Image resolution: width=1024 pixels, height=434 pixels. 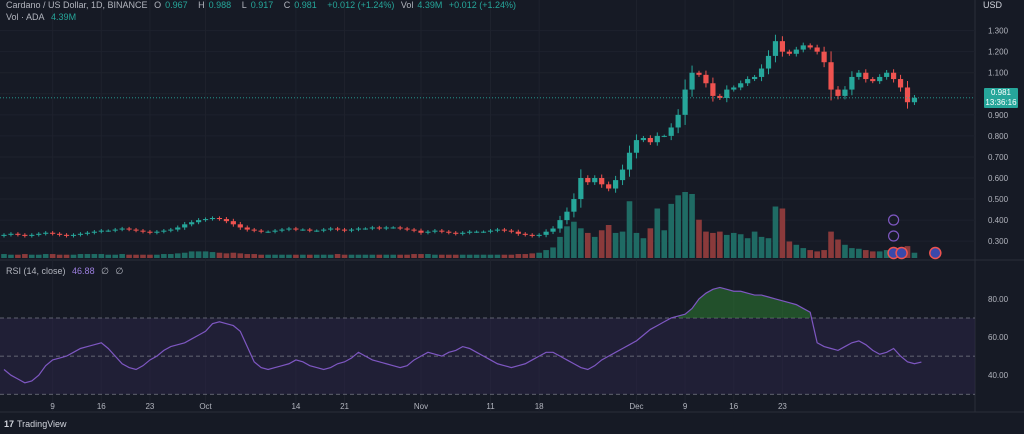 I want to click on rsi-legend: RSI (14, close) 46.88 ∅ ∅, so click(x=66, y=271).